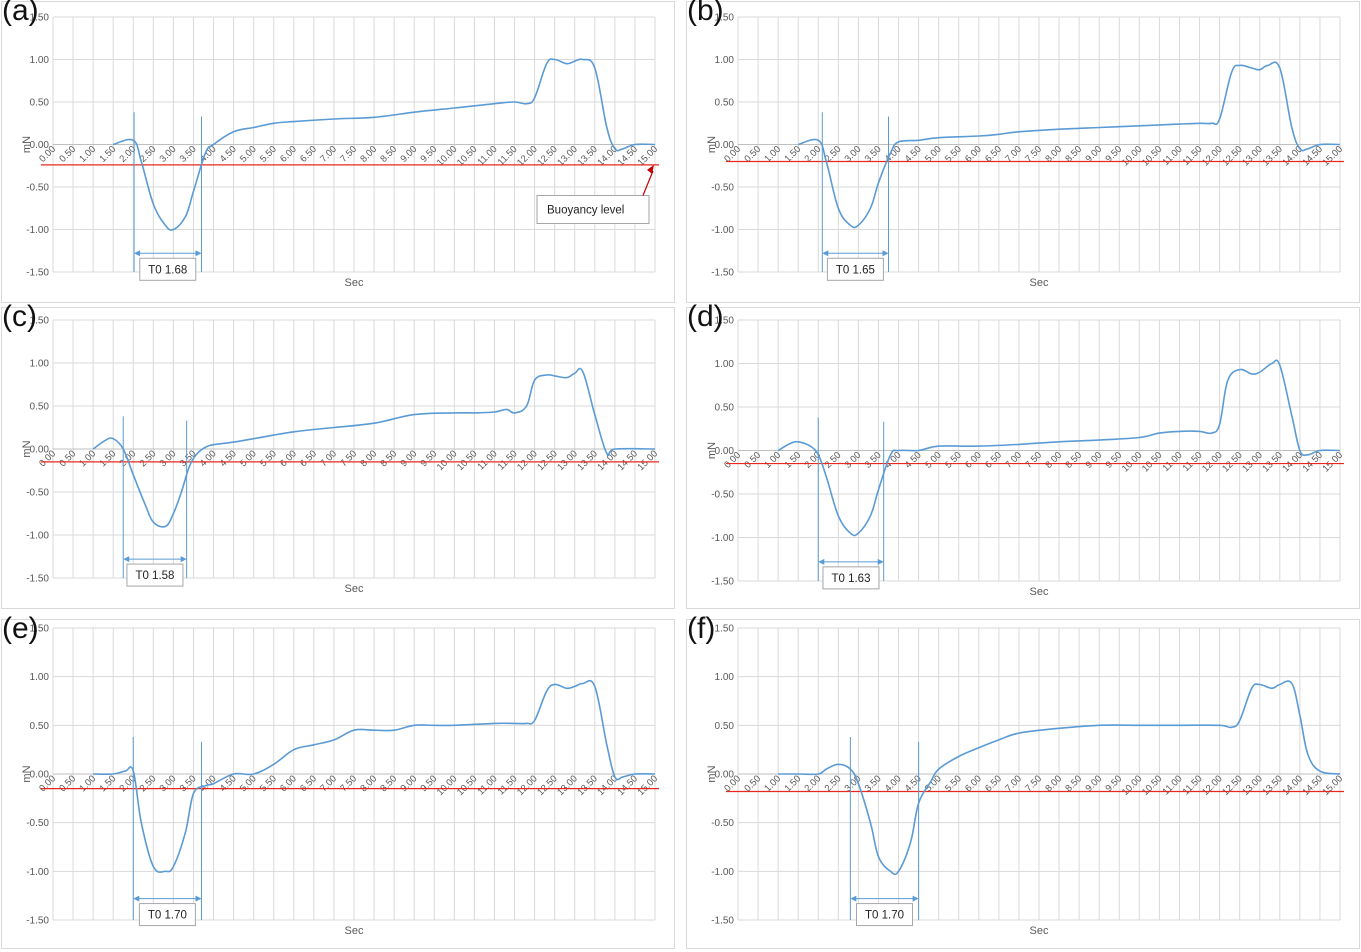 Image resolution: width=1361 pixels, height=952 pixels. I want to click on x-tick-label: 2.00, so click(128, 154).